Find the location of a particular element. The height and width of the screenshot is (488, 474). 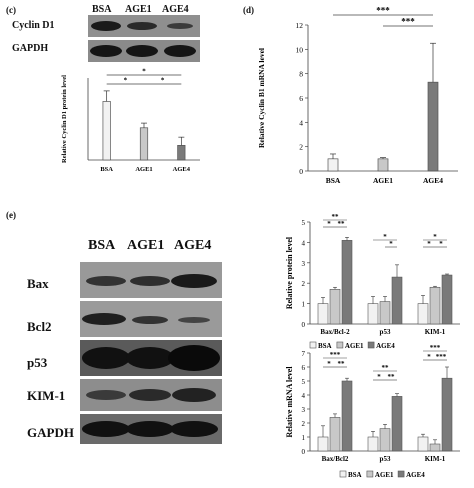

panel-label-d: (d) is located at coordinates (248, 10).